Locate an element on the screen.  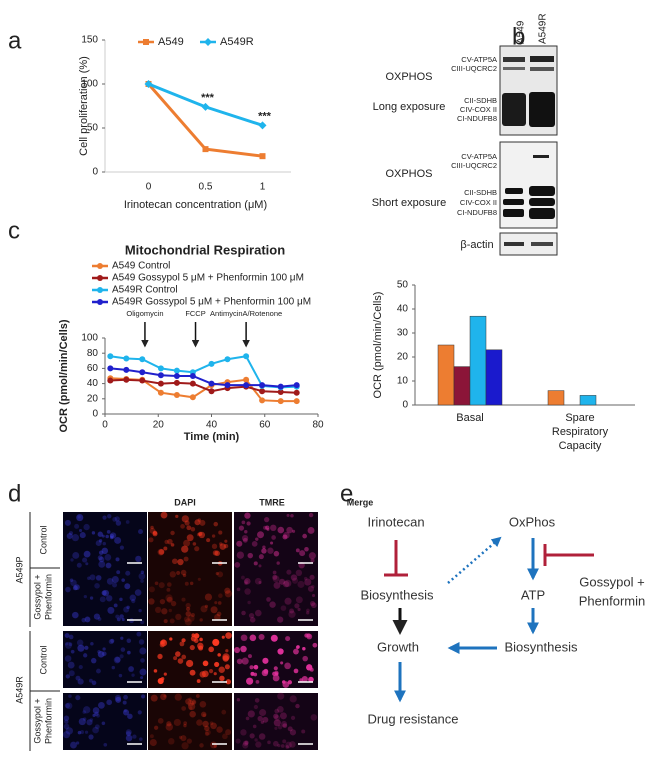
legend-label: A549 Gossypol 5 μM + Phenformin 100 μM is located at coordinates (208, 278).